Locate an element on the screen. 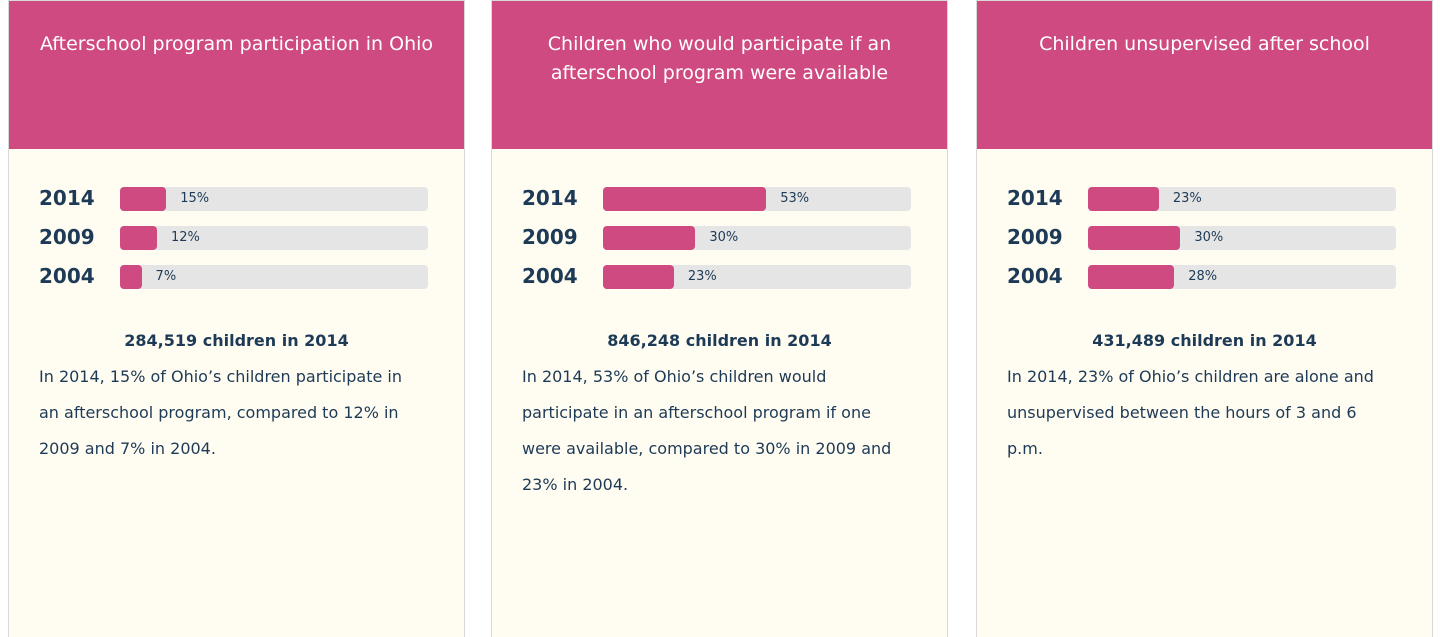 The height and width of the screenshot is (637, 1440). bar-track: 12% is located at coordinates (274, 238).